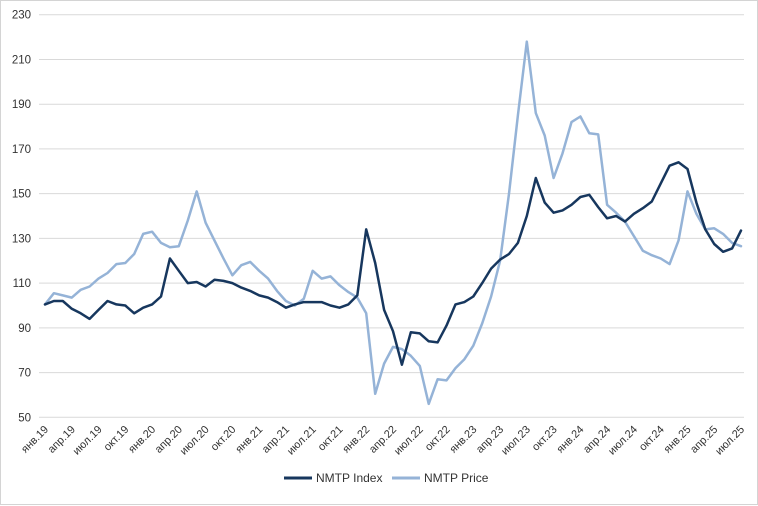 This screenshot has height=506, width=758. What do you see at coordinates (35, 440) in the screenshot?
I see `x-axis-tick-label: янв.19` at bounding box center [35, 440].